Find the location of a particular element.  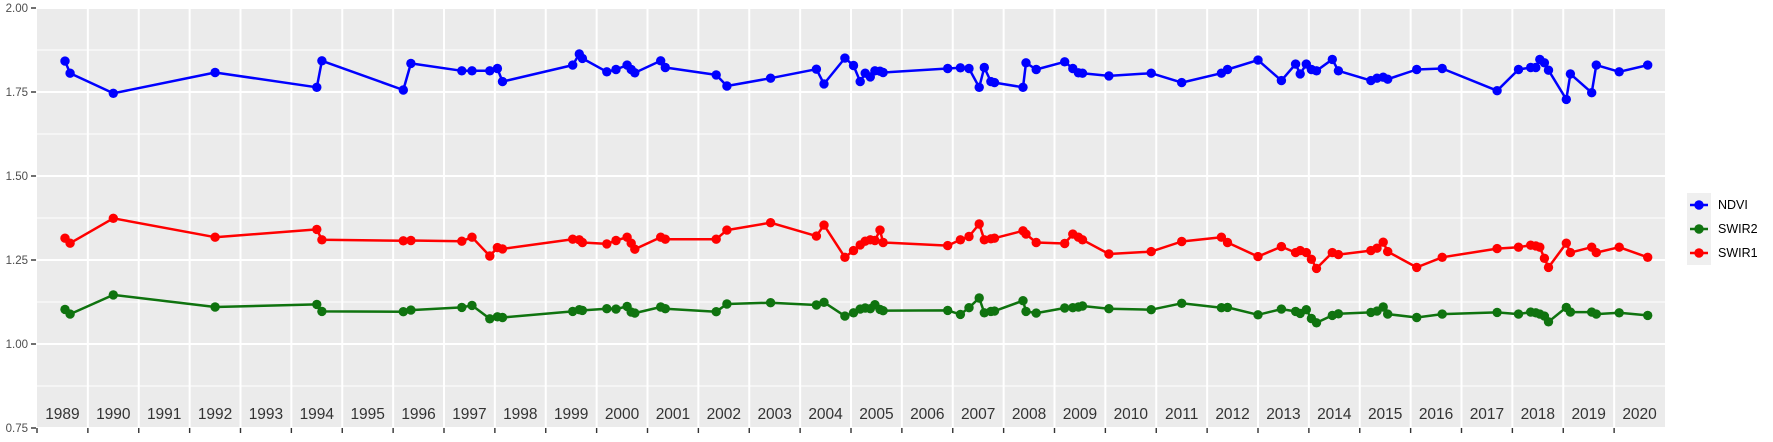

svg-text: 1992 is located at coordinates (215, 414).